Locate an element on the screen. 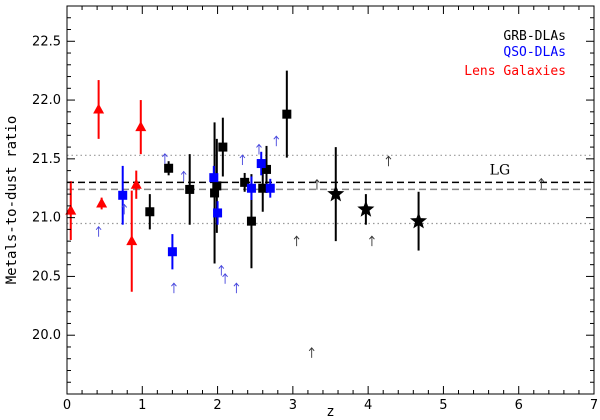  x-tick-label: 0 is located at coordinates (67, 405).